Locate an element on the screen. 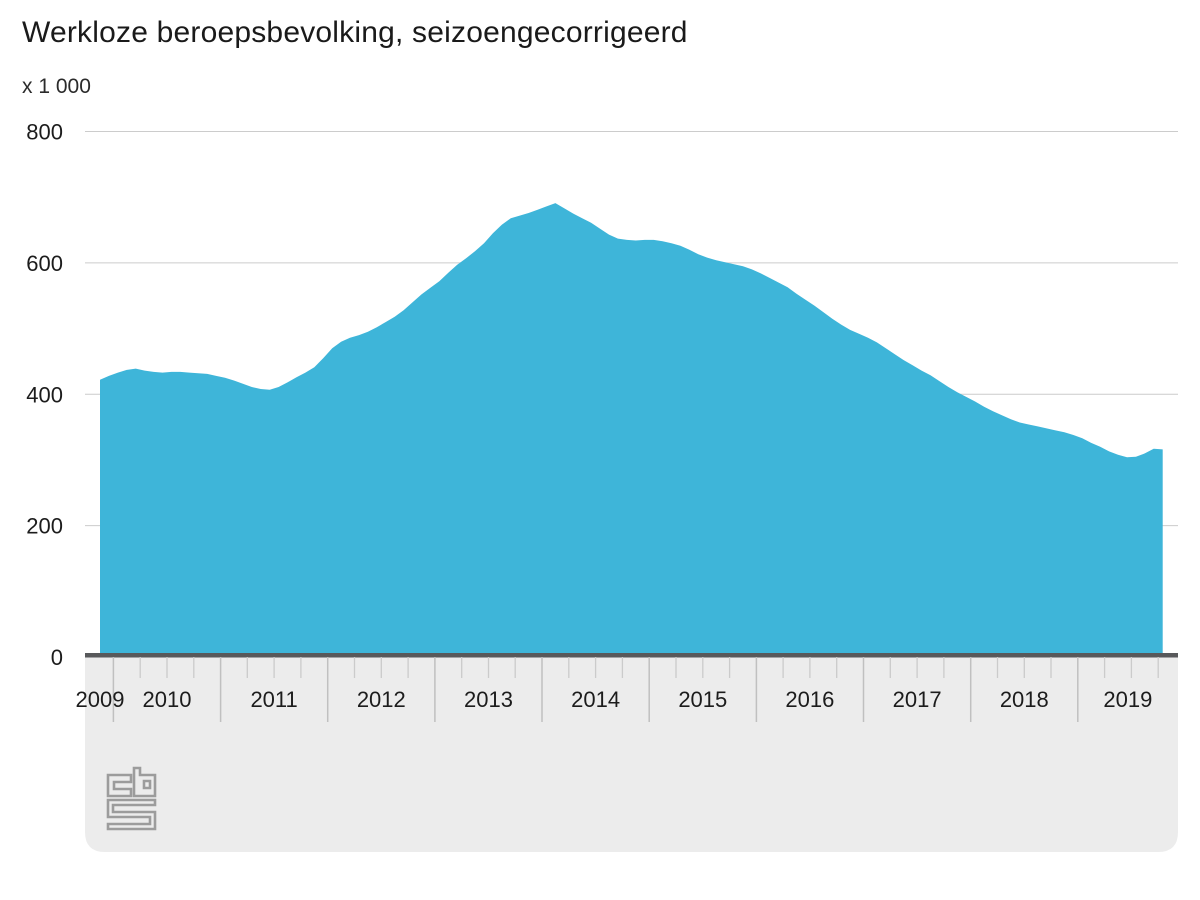 The width and height of the screenshot is (1200, 900). y-axis-tick-label: 600 is located at coordinates (44, 263).